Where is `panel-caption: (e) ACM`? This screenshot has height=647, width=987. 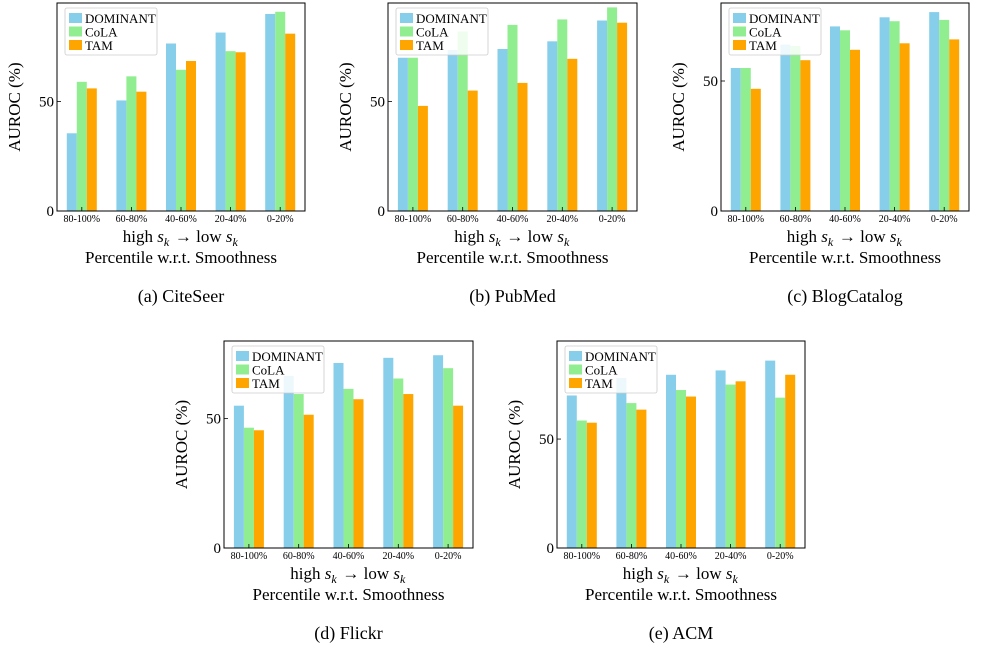
panel-caption: (e) ACM is located at coordinates (681, 633).